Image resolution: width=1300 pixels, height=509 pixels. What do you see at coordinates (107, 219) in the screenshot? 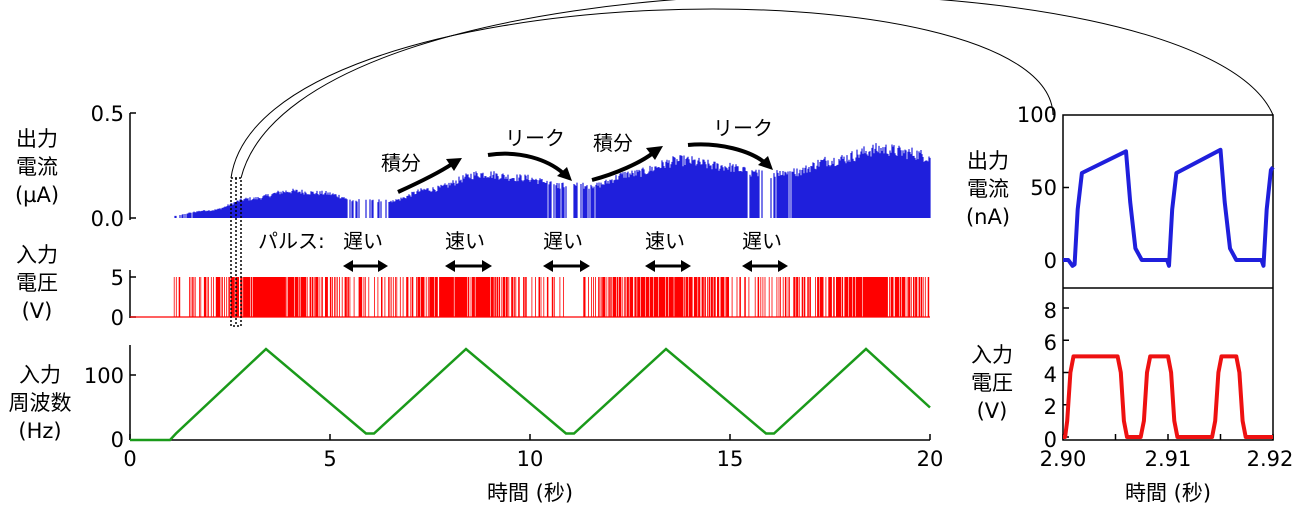
I see `output-current-ytick-label: 0.0` at bounding box center [107, 219].